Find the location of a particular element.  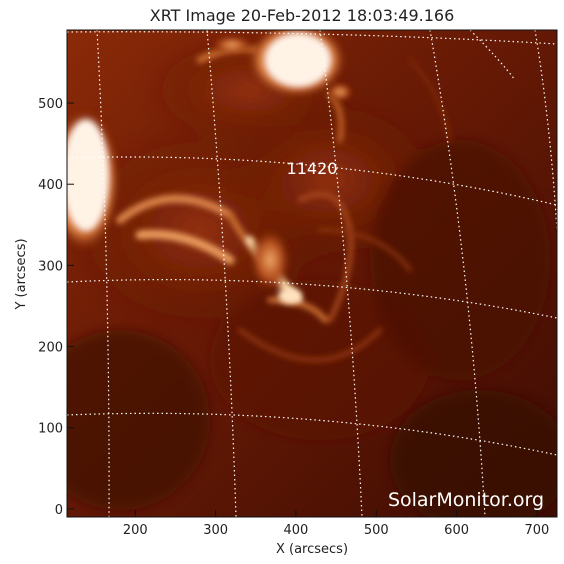

x-axis-label: X (arcsecs) is located at coordinates (312, 549).